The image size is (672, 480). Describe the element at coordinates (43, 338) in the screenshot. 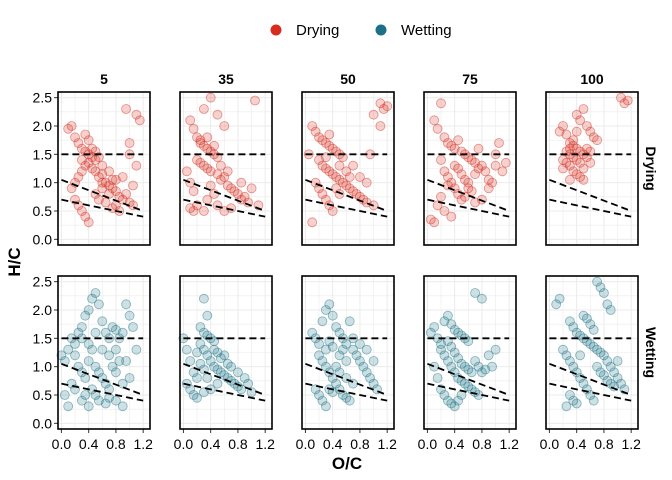

I see `y-tick-label: 1.5` at that location.